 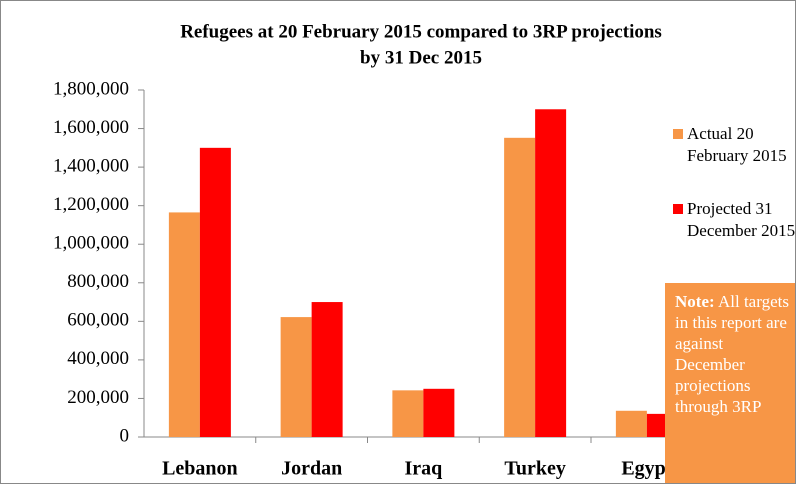 What do you see at coordinates (421, 57) in the screenshot?
I see `chart-subtitle: by 31 Dec 2015` at bounding box center [421, 57].